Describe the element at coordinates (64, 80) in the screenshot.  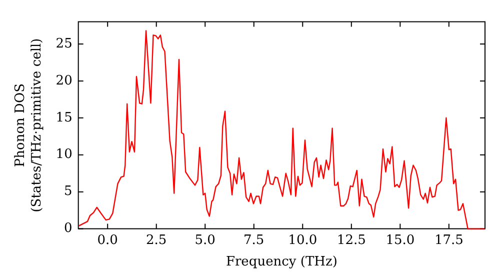
I see `y-tick-label: 20` at that location.